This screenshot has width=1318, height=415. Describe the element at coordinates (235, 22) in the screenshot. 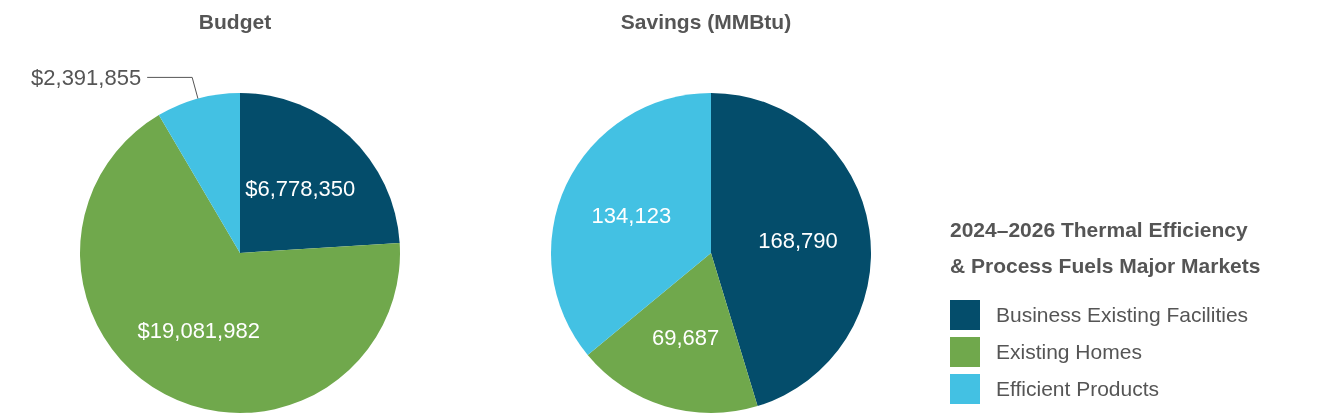

I see `chart-title: Budget` at that location.